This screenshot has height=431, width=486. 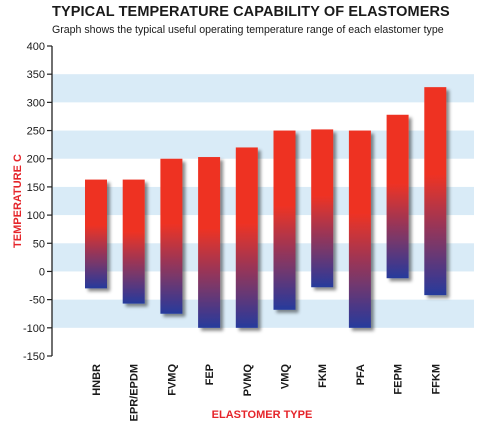 What do you see at coordinates (36, 47) in the screenshot?
I see `y-tick-label: 400` at bounding box center [36, 47].